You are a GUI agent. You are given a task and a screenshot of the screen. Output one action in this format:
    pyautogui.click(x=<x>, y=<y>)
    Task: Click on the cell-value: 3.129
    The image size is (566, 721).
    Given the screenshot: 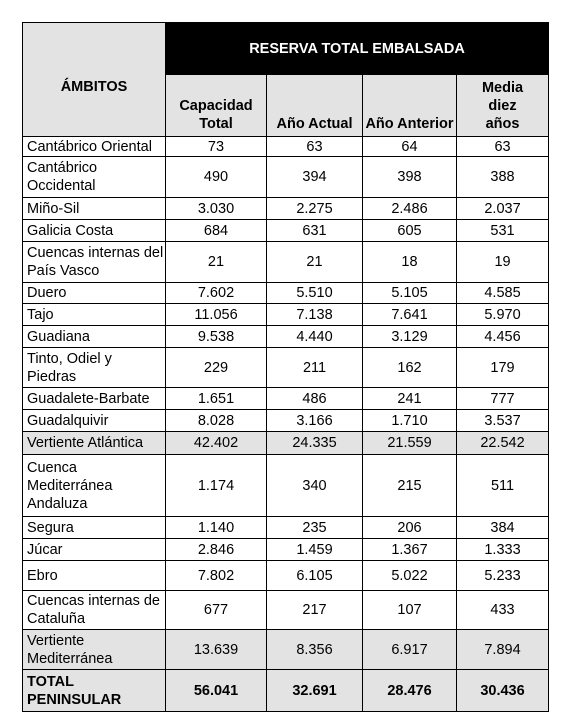 What is the action you would take?
    pyautogui.click(x=409, y=336)
    